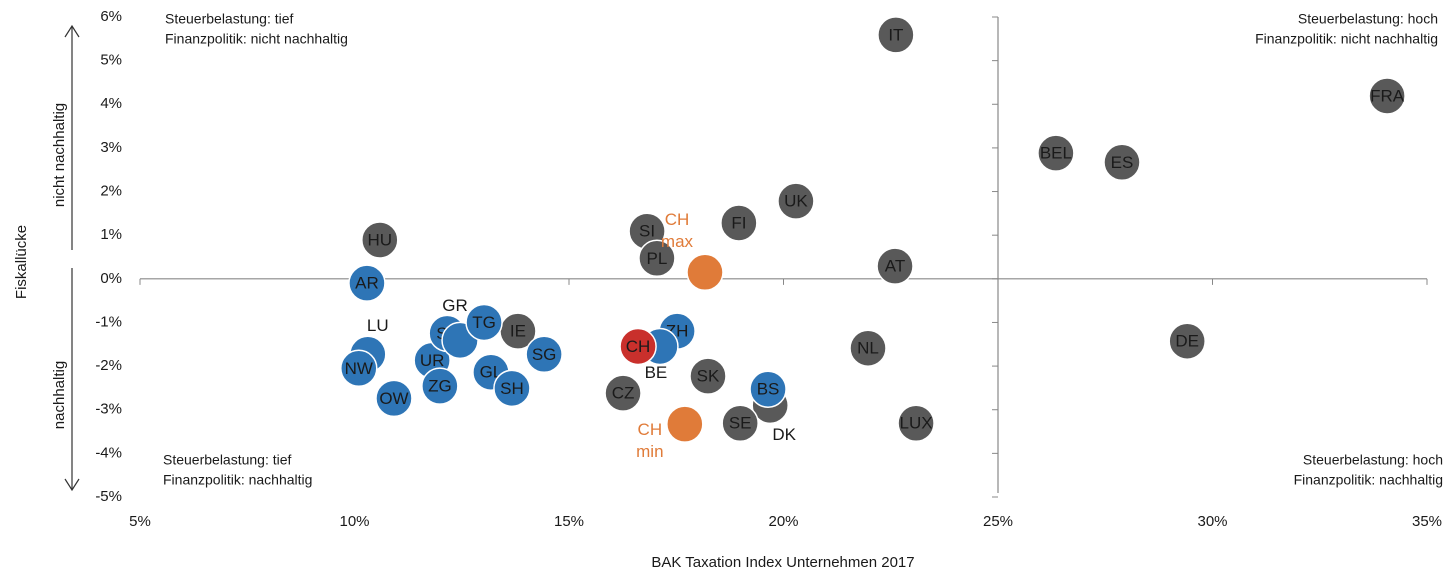 The width and height of the screenshot is (1456, 573). I want to click on x-axis-title: BAK Taxation Index Unternehmen 2017, so click(782, 562).